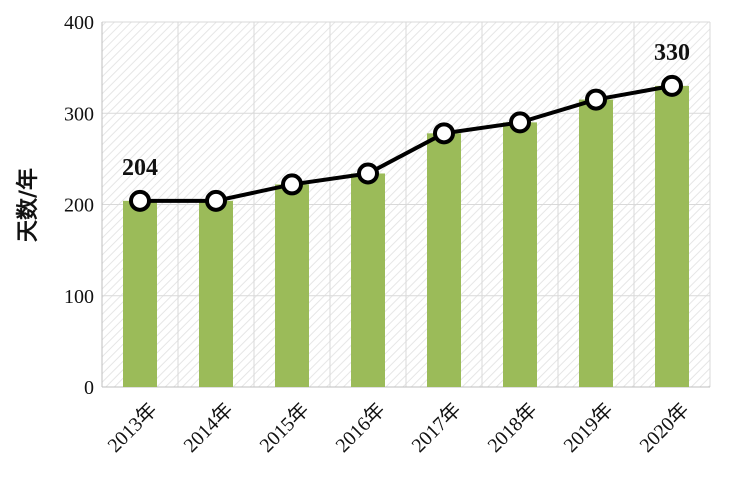  I want to click on x-tick-label: 2014年, so click(208, 427).